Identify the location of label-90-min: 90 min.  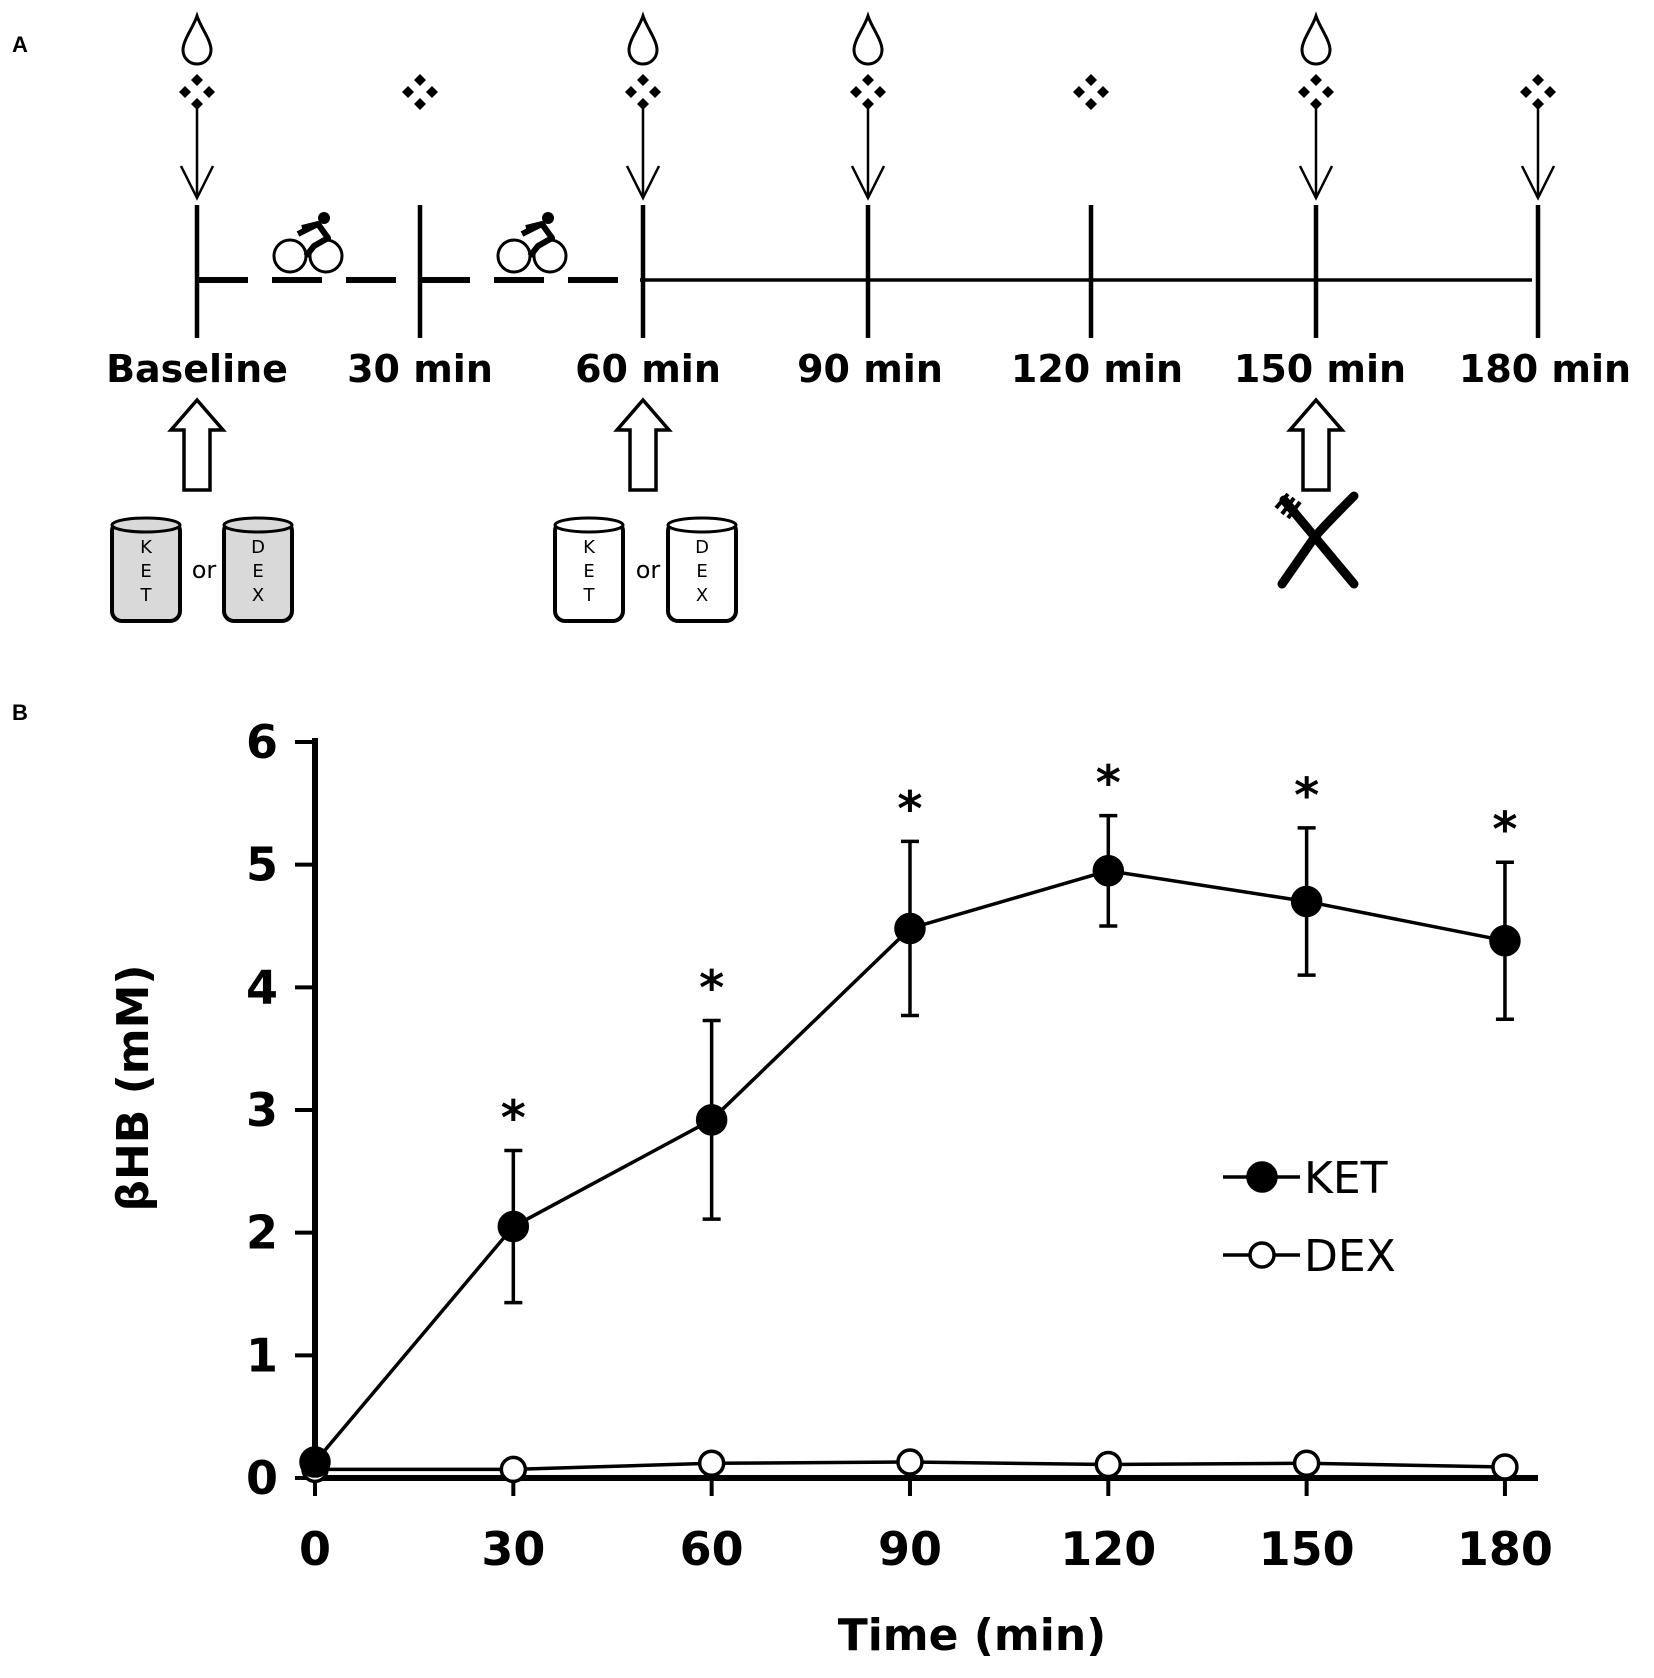
(870, 369).